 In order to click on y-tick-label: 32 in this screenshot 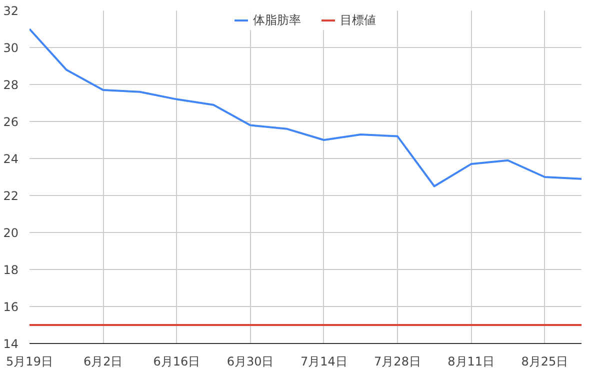, I will do `click(11, 11)`.